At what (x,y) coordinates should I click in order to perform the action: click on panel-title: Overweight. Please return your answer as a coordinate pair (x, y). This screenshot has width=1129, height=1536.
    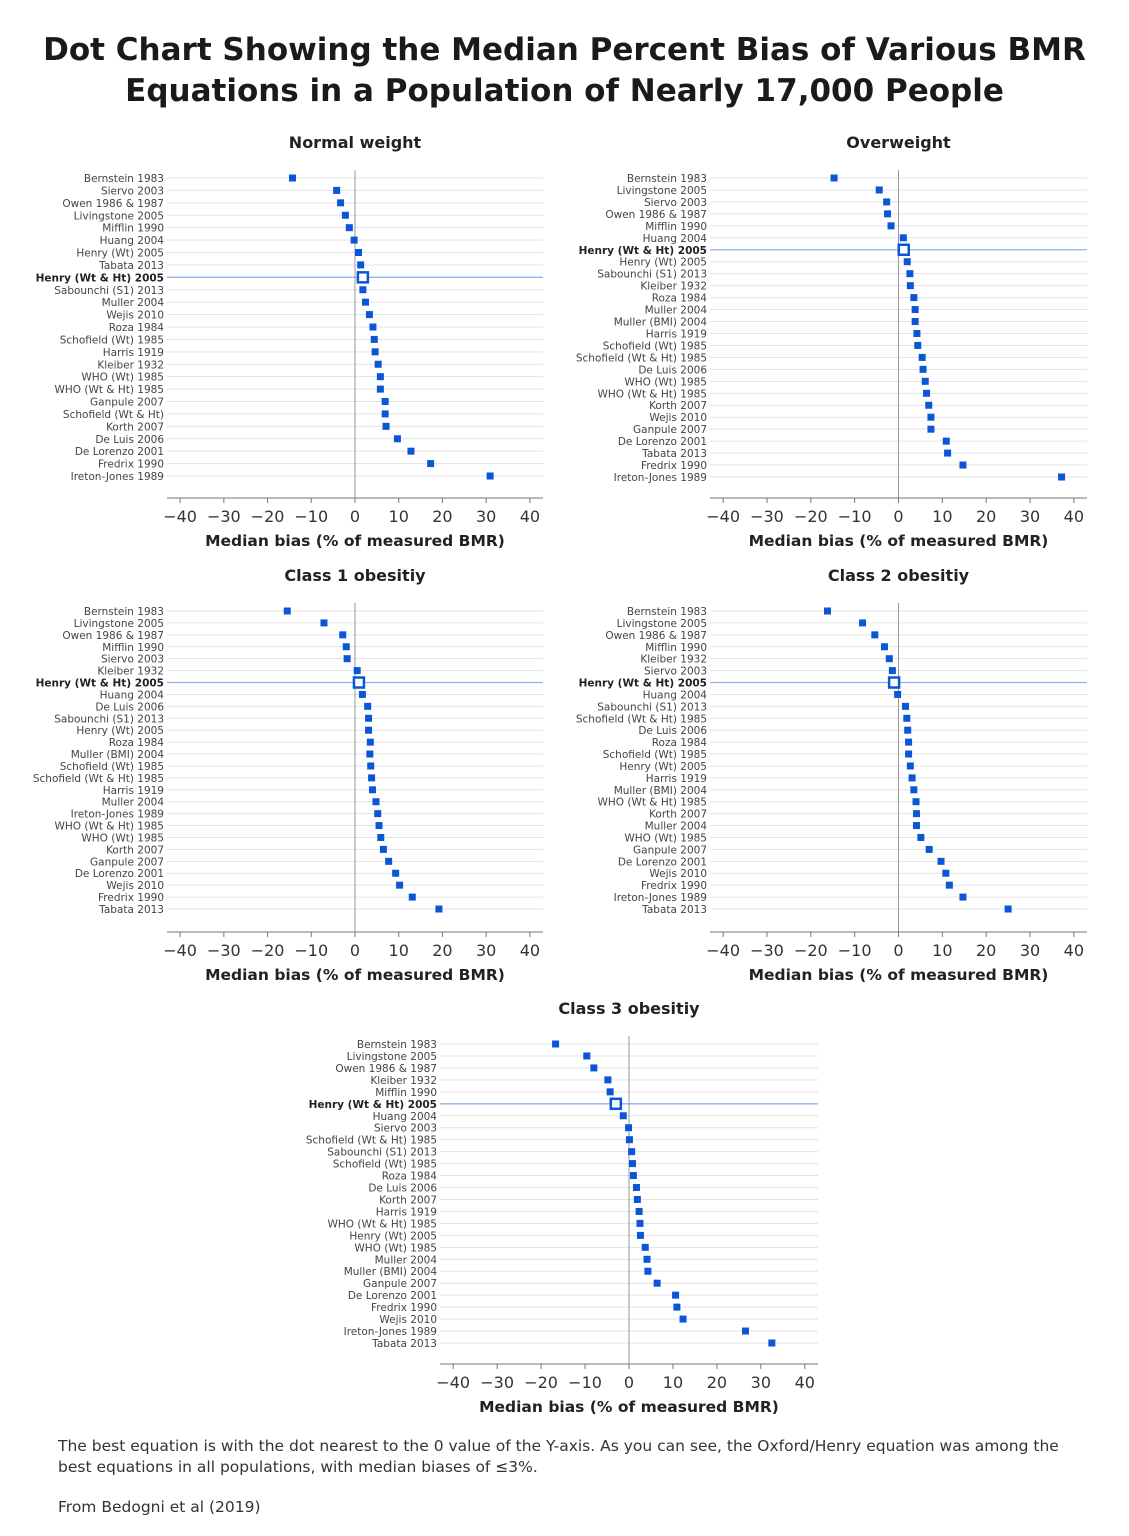
    Looking at the image, I should click on (898, 142).